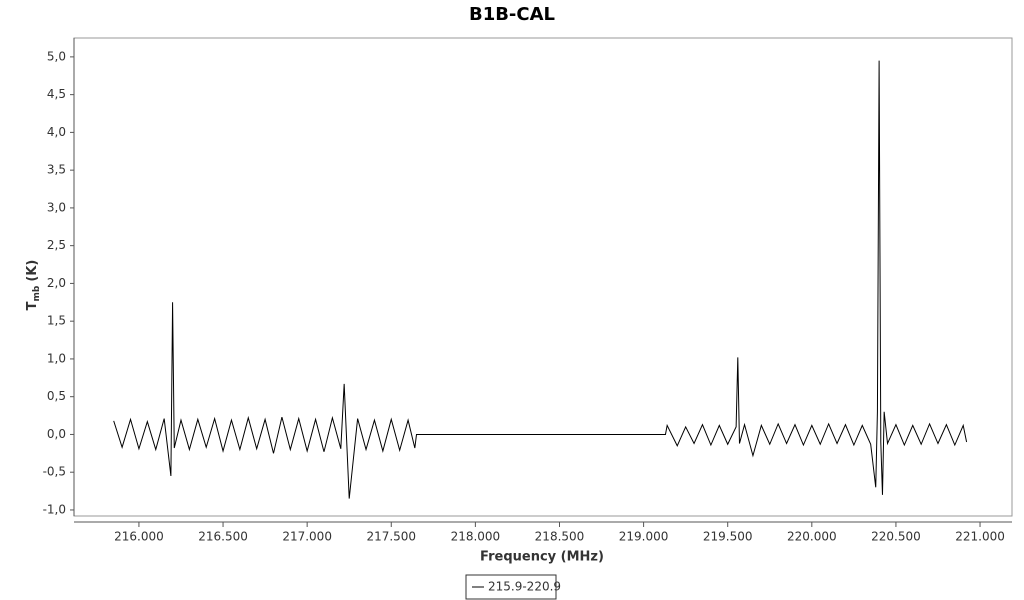  Describe the element at coordinates (56, 207) in the screenshot. I see `y-tick-label: 3,0` at that location.